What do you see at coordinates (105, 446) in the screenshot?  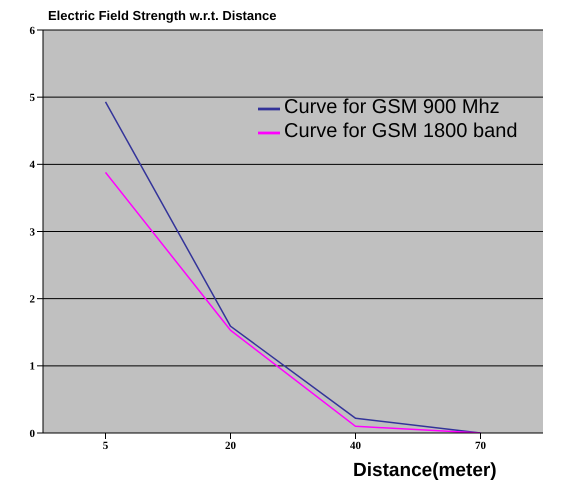 I see `x-tick-label: 5` at bounding box center [105, 446].